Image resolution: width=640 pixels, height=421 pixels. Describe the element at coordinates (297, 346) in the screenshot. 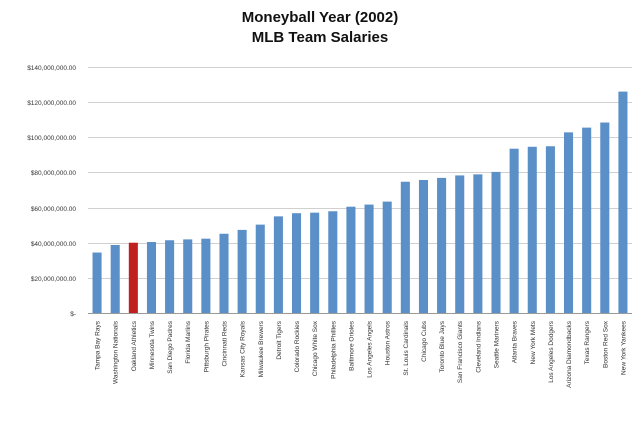

I see `x-tick-label: Colorado Rockies` at that location.